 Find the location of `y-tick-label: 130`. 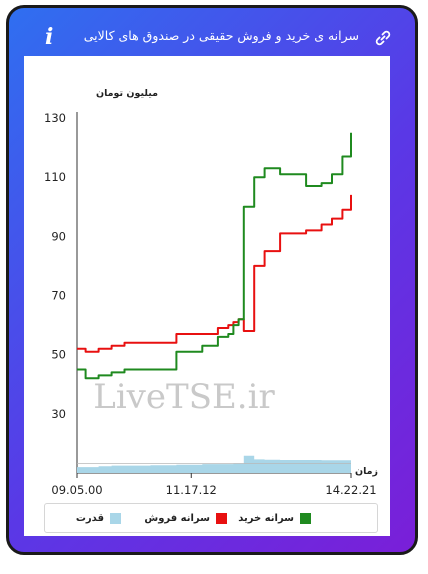

y-tick-label: 130 is located at coordinates (55, 118).